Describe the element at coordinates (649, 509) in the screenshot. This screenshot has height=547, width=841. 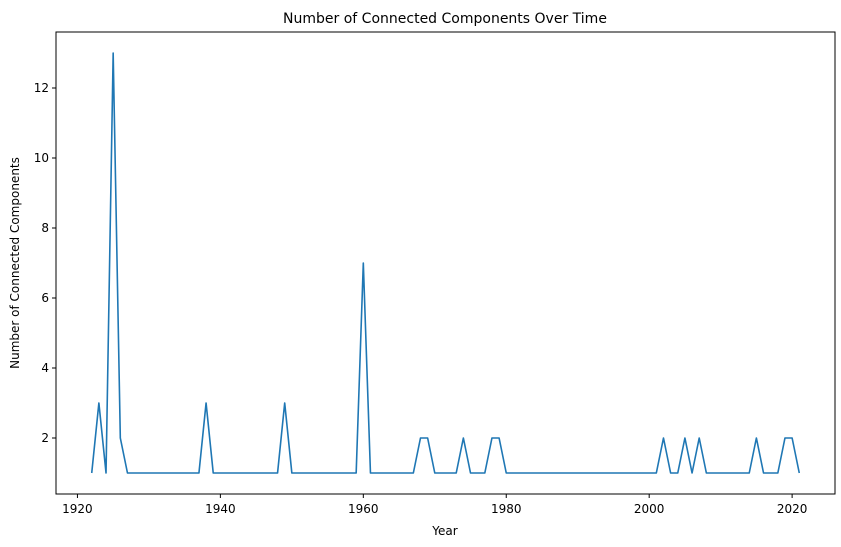
I see `x-tick-label: 2000` at that location.